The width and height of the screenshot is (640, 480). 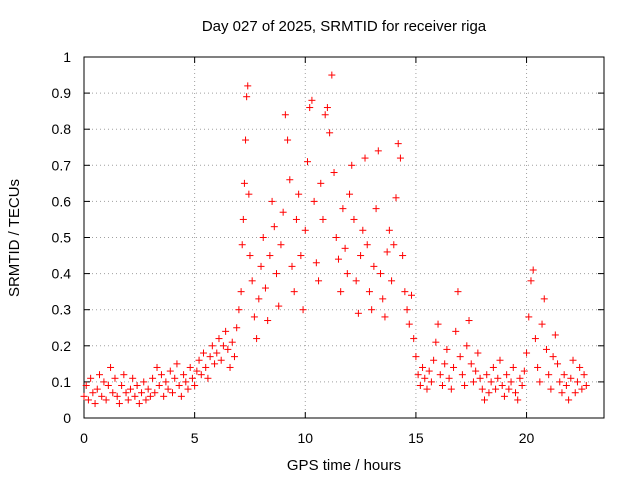 I want to click on x-tick-label: 0, so click(x=84, y=438).